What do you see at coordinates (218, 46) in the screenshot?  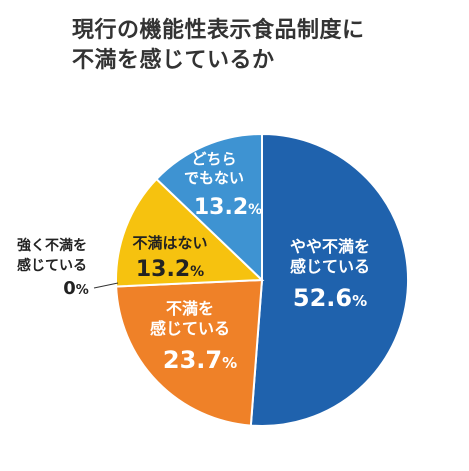 I see `chart-title: 現行の機能性表示食品制度に 不満を感じているか` at bounding box center [218, 46].